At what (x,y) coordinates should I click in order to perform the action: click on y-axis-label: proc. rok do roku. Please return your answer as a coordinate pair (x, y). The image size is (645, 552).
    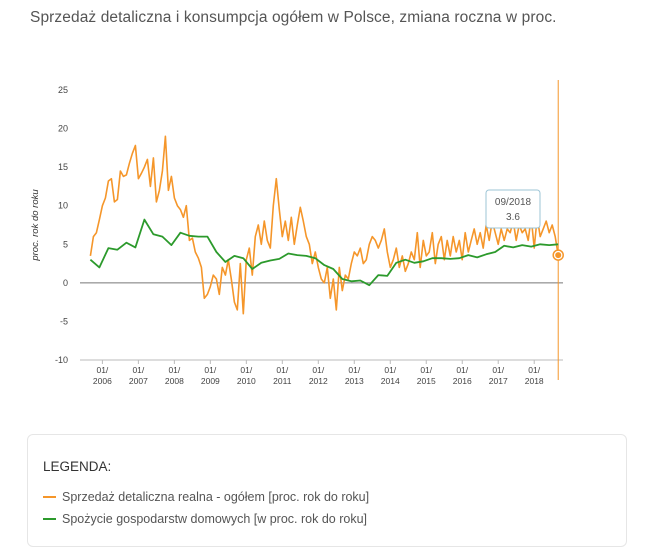
    Looking at the image, I should click on (35, 225).